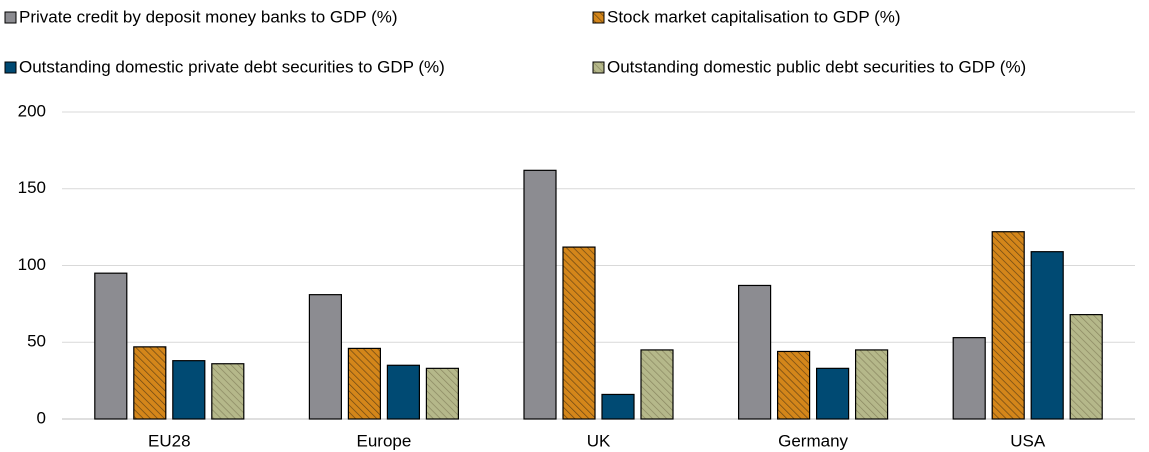 Image resolution: width=1149 pixels, height=452 pixels. What do you see at coordinates (36, 341) in the screenshot?
I see `y-tick-label: 50` at bounding box center [36, 341].